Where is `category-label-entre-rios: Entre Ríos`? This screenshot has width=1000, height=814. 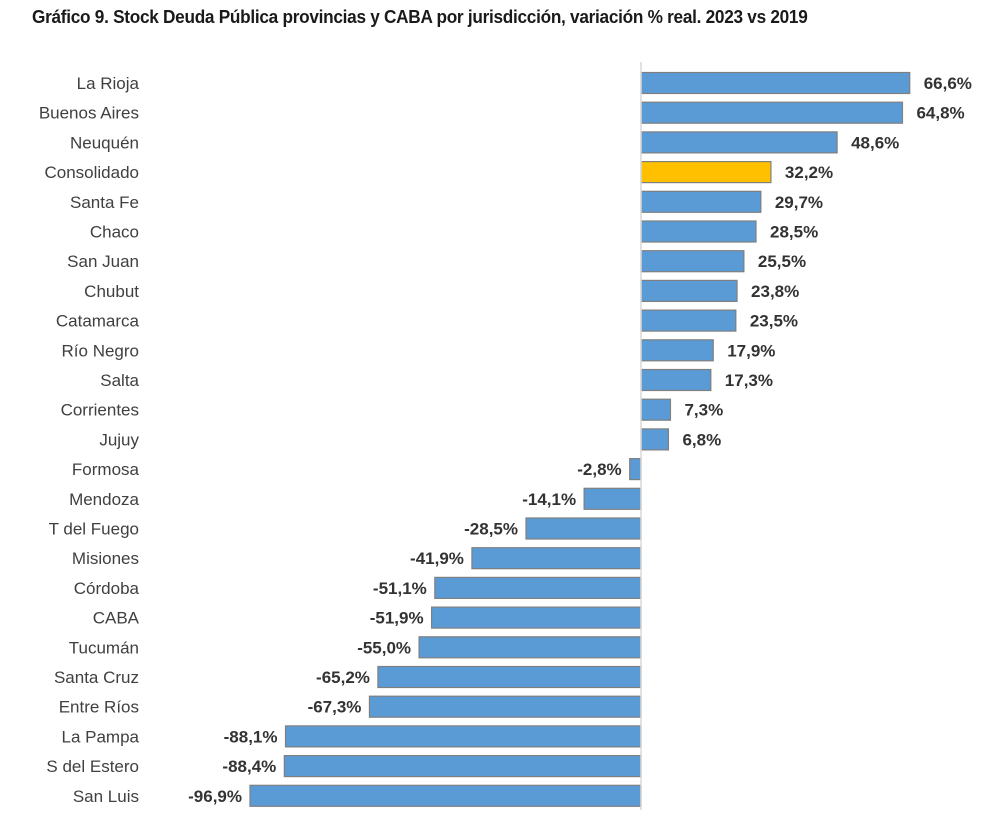
category-label-entre-rios: Entre Ríos is located at coordinates (99, 707).